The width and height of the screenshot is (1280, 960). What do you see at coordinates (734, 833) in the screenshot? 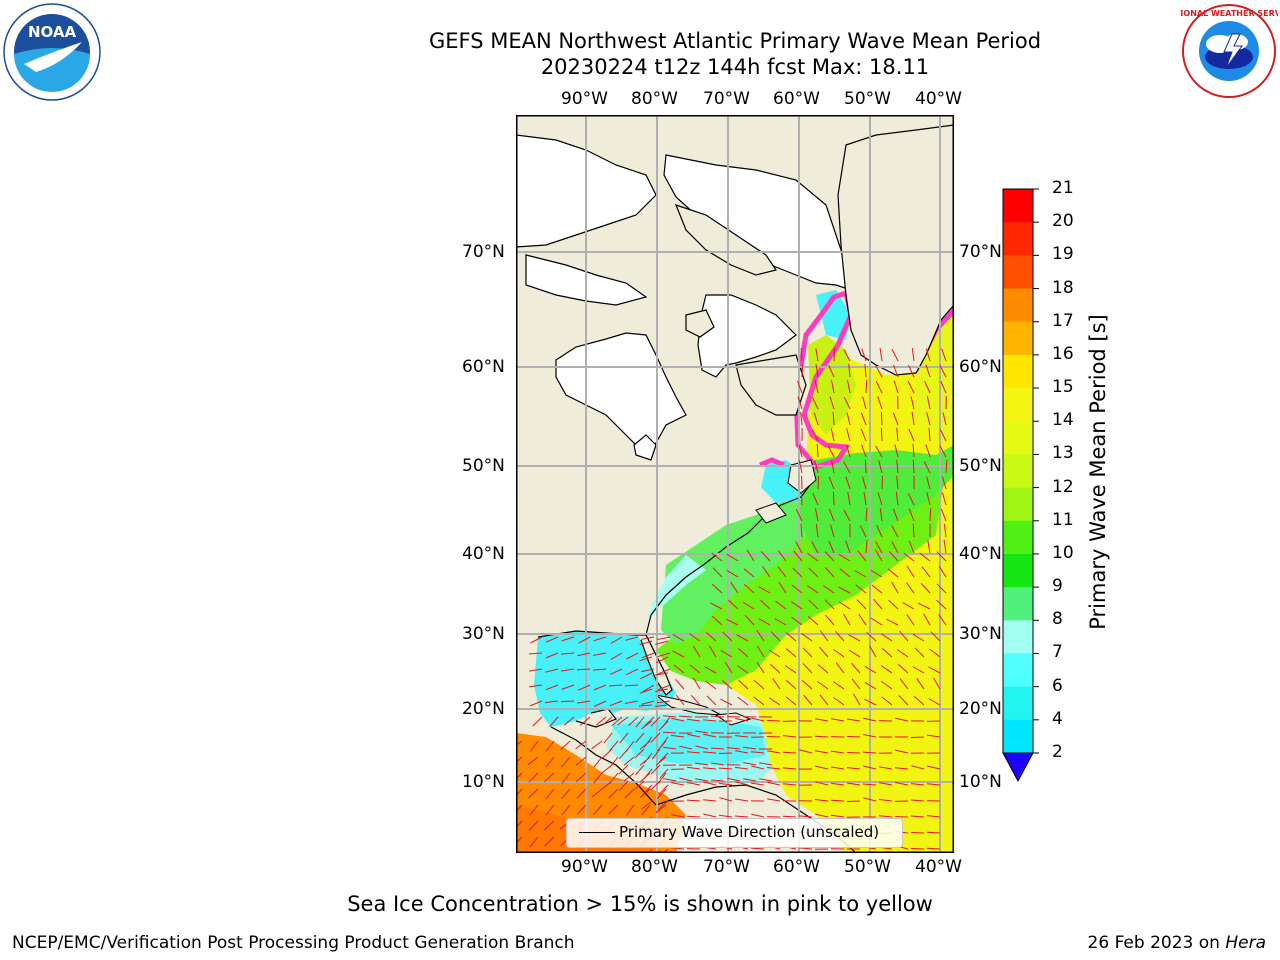
I see `map-legend: Primary Wave Direction (unscaled)` at bounding box center [734, 833].